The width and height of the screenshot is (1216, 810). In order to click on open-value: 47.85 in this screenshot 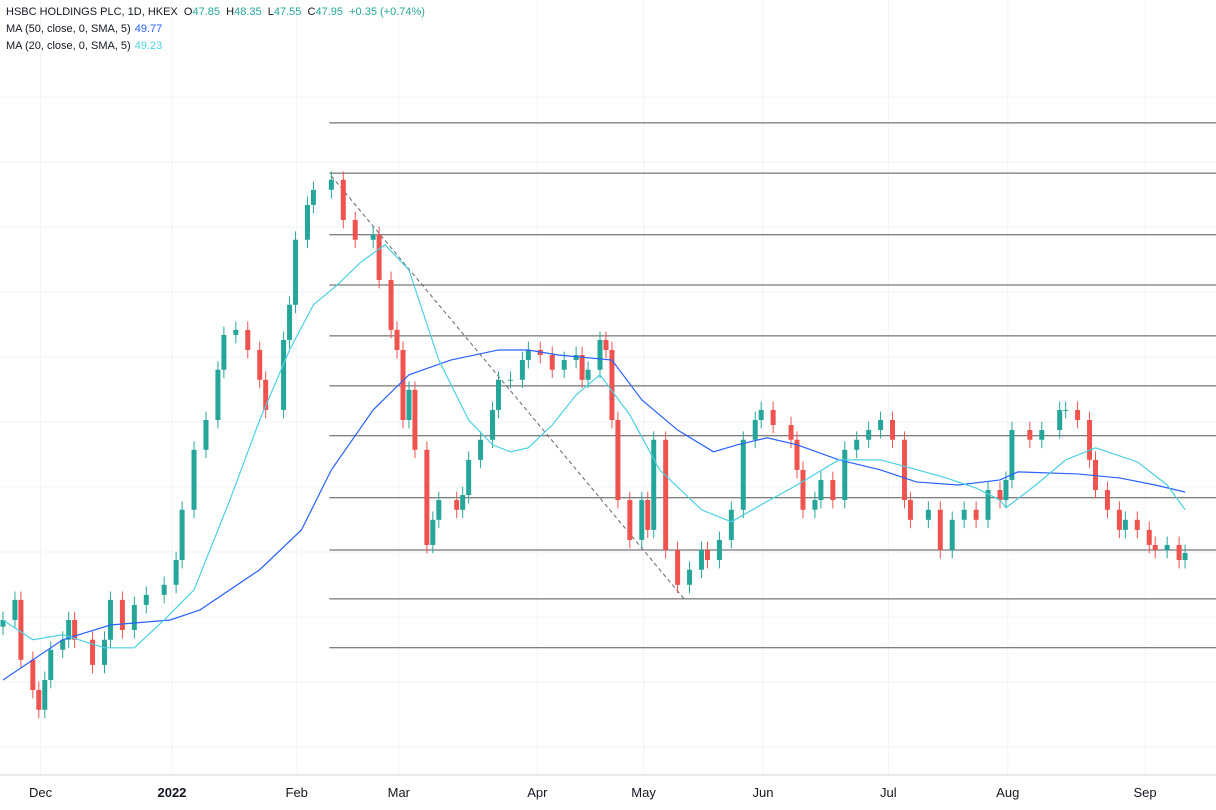, I will do `click(206, 12)`.